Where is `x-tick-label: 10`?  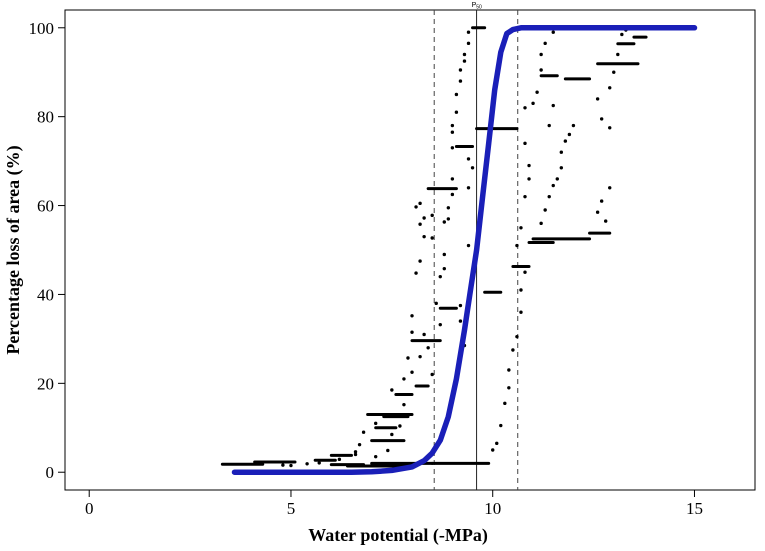 x-tick-label: 10 is located at coordinates (492, 508).